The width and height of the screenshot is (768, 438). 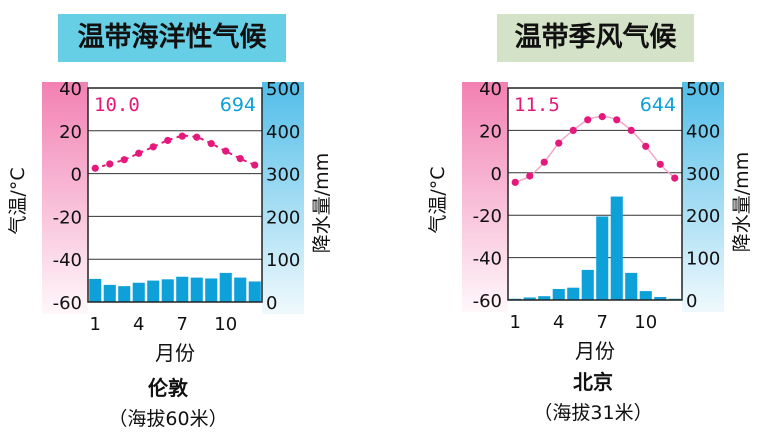 What do you see at coordinates (691, 301) in the screenshot?
I see `chart-2-precip-tick-label: 0` at bounding box center [691, 301].